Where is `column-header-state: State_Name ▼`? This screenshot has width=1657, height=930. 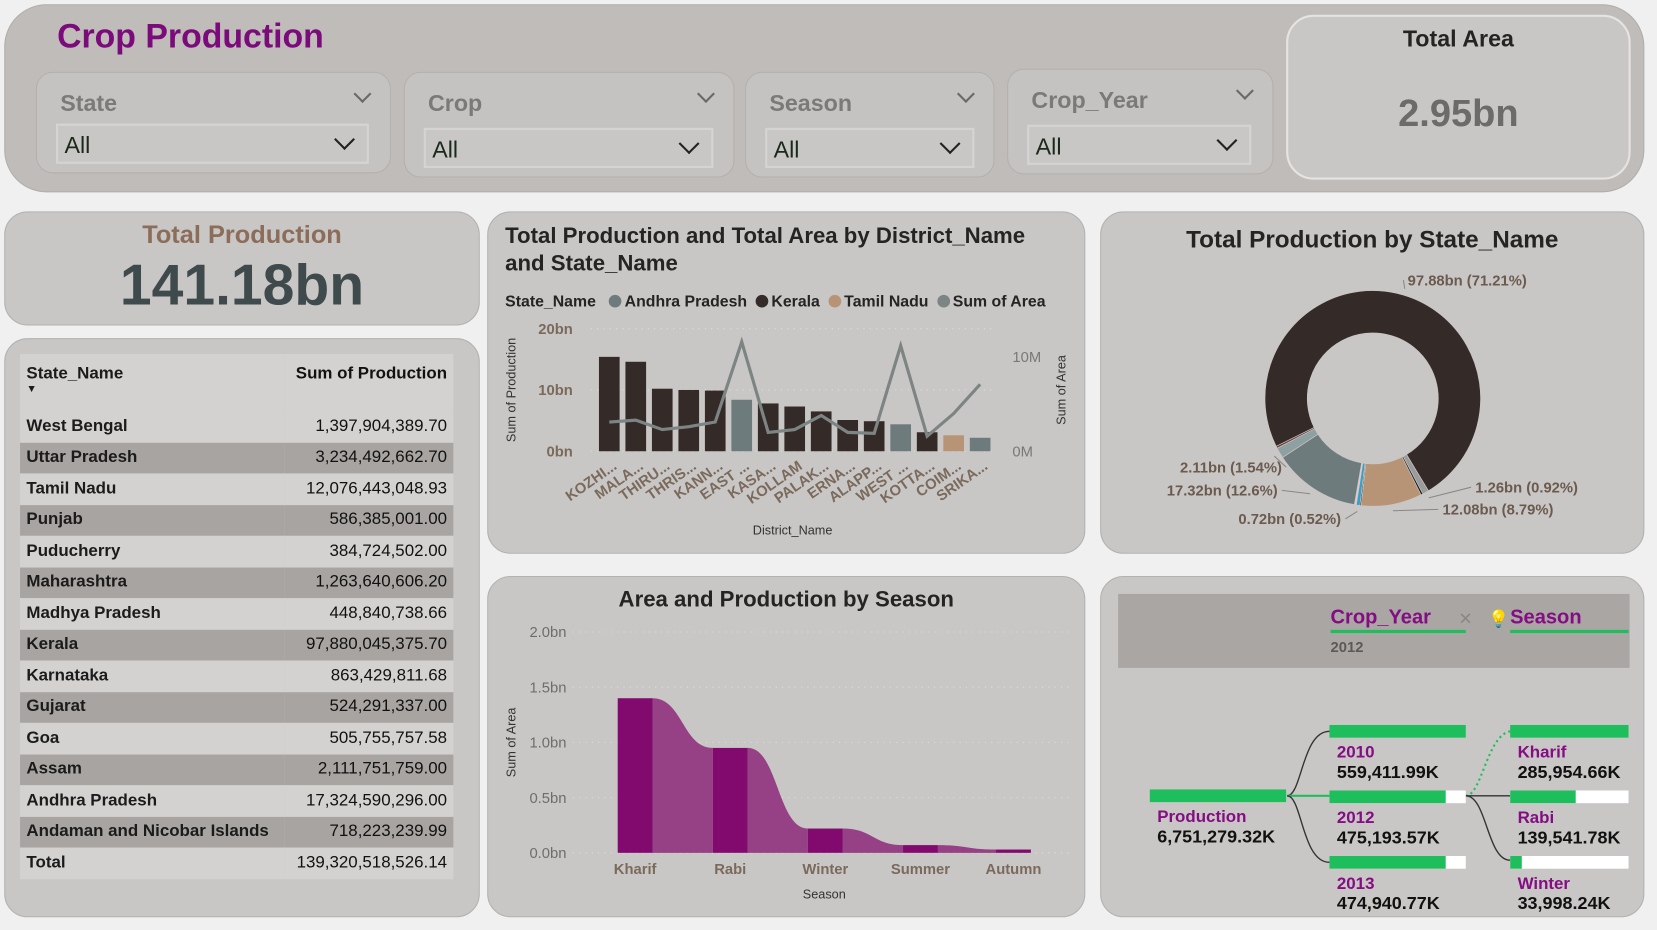 column-header-state: State_Name ▼ is located at coordinates (152, 383).